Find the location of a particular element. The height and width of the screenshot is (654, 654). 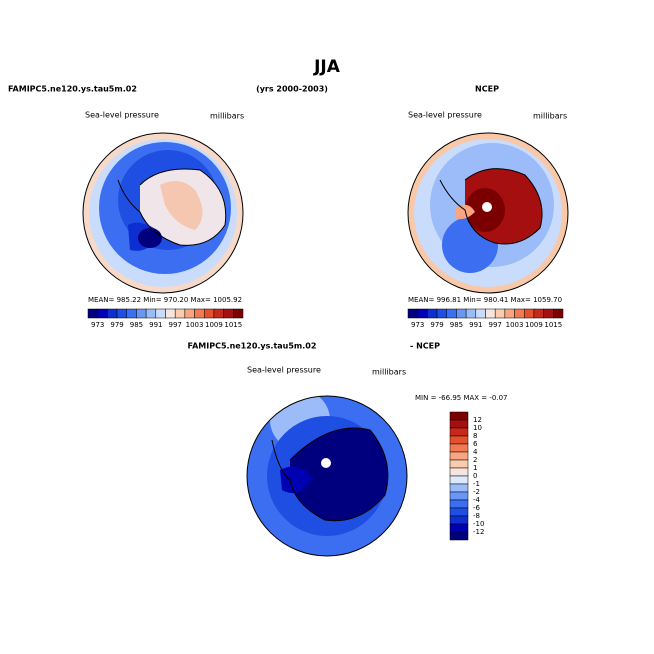

colorbar-label: -10 is located at coordinates (478, 524).